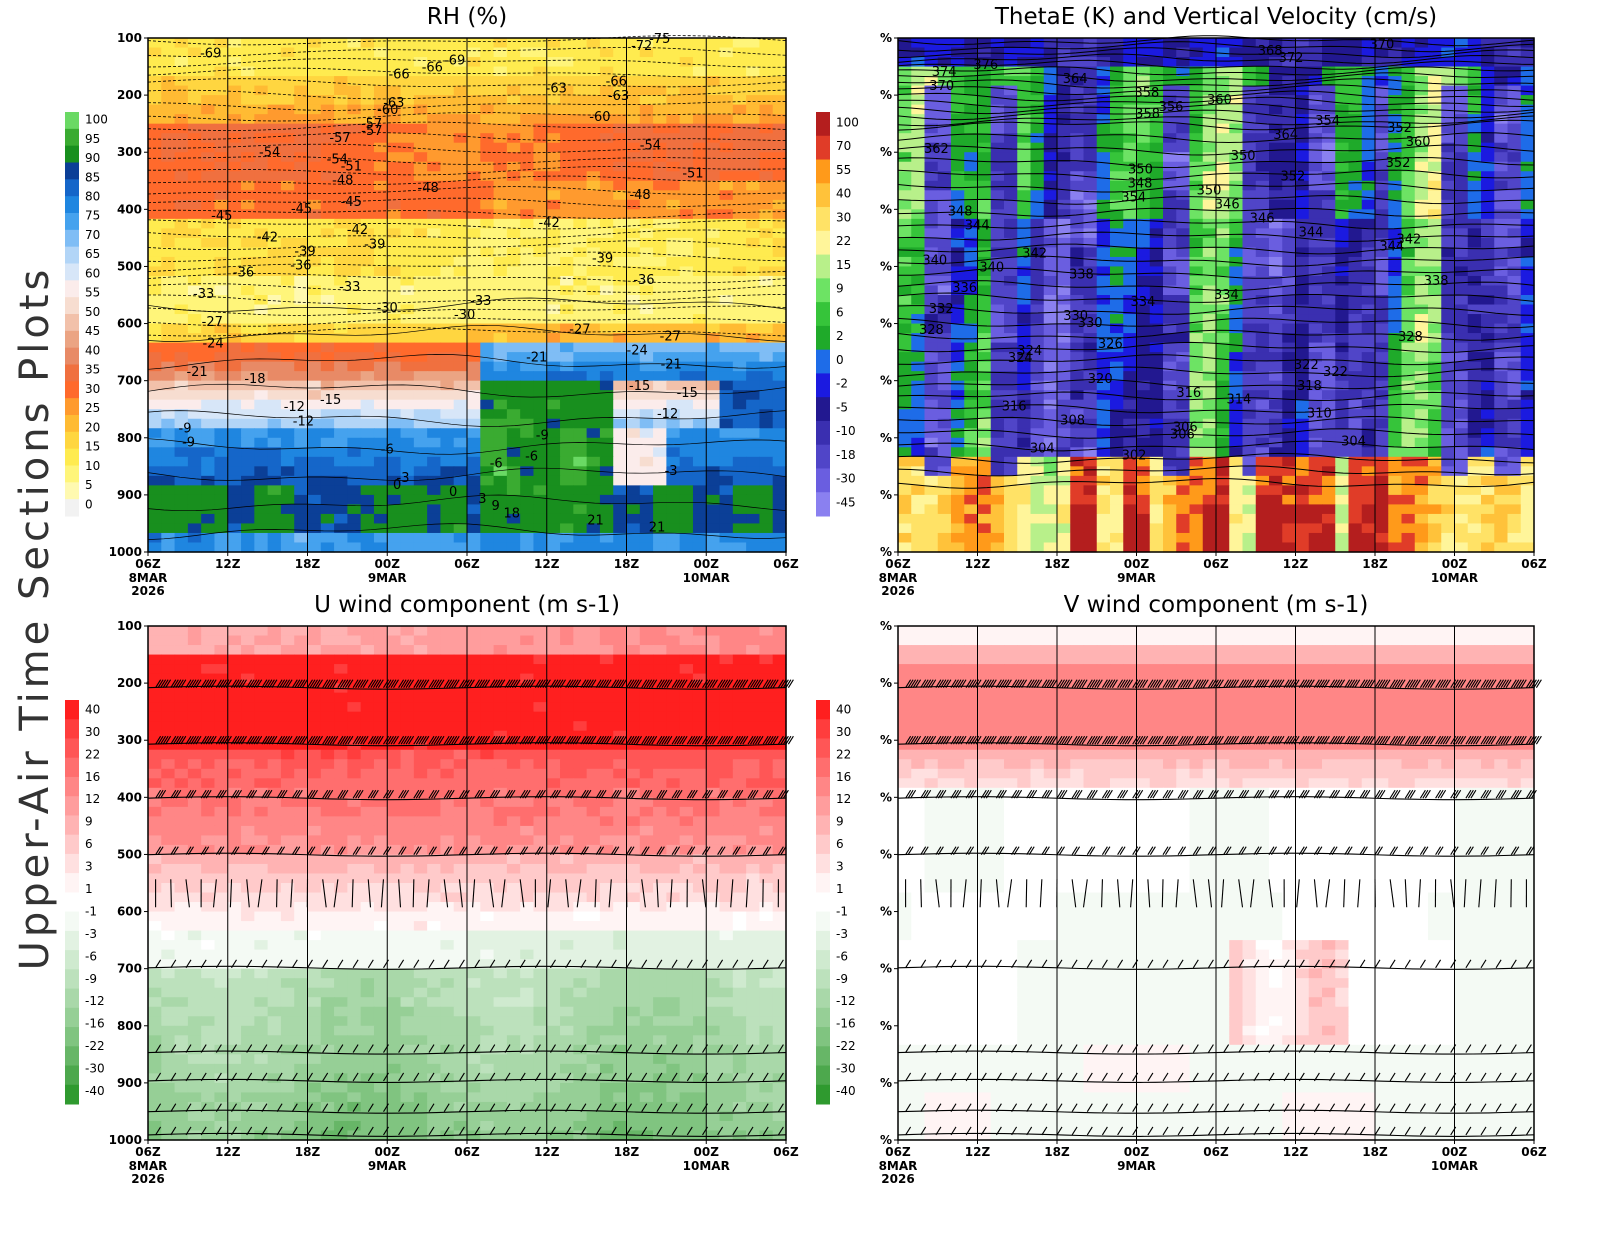 This screenshot has height=1236, width=1600. What do you see at coordinates (129, 324) in the screenshot?
I see `y-tick-label: 600` at bounding box center [129, 324].